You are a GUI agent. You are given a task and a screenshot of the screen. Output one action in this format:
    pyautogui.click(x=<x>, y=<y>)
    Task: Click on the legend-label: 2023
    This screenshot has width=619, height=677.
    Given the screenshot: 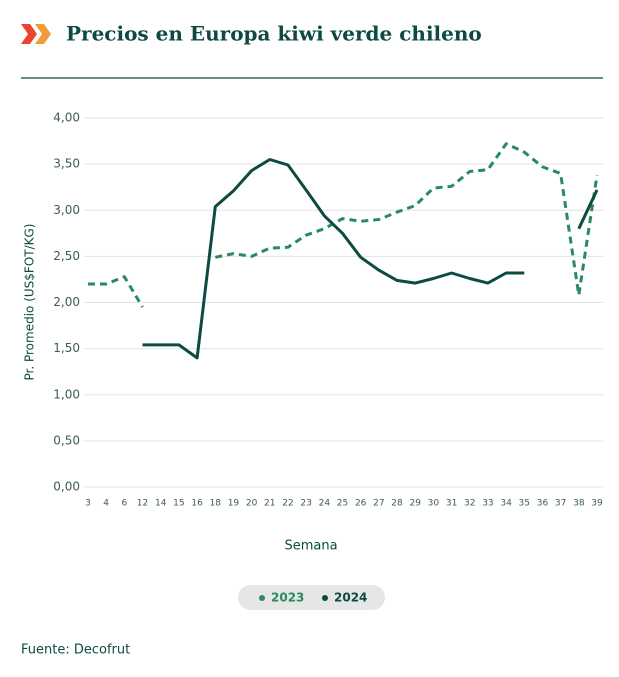 What is the action you would take?
    pyautogui.click(x=287, y=598)
    